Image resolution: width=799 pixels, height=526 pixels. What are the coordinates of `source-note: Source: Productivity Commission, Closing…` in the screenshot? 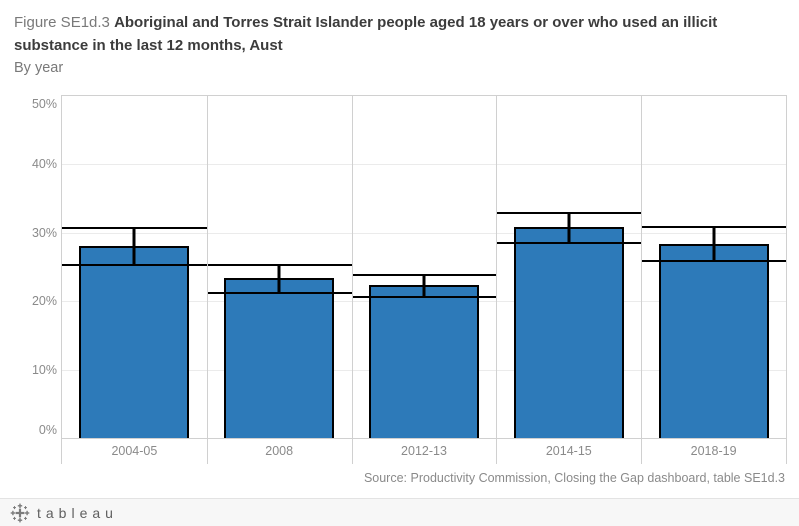 It's located at (574, 478).